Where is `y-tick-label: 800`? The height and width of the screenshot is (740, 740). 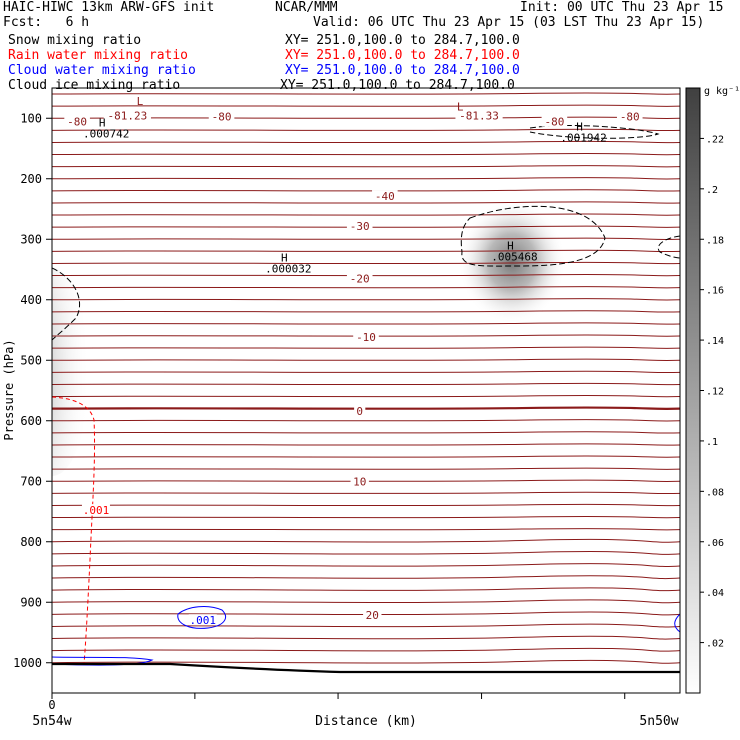
y-tick-label: 800 is located at coordinates (31, 542).